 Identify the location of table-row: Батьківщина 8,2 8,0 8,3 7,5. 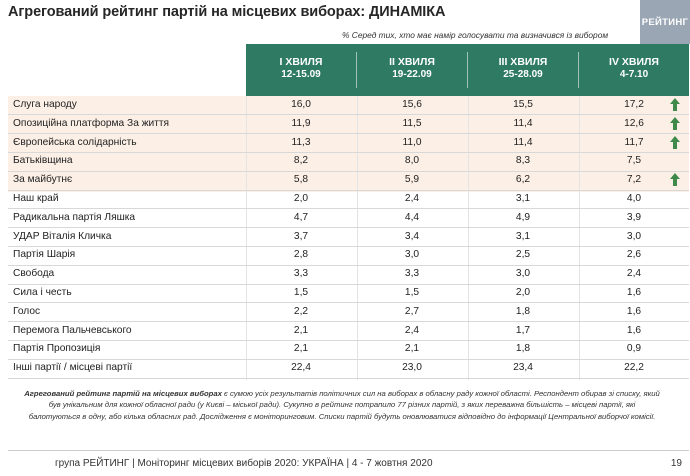
(348, 161).